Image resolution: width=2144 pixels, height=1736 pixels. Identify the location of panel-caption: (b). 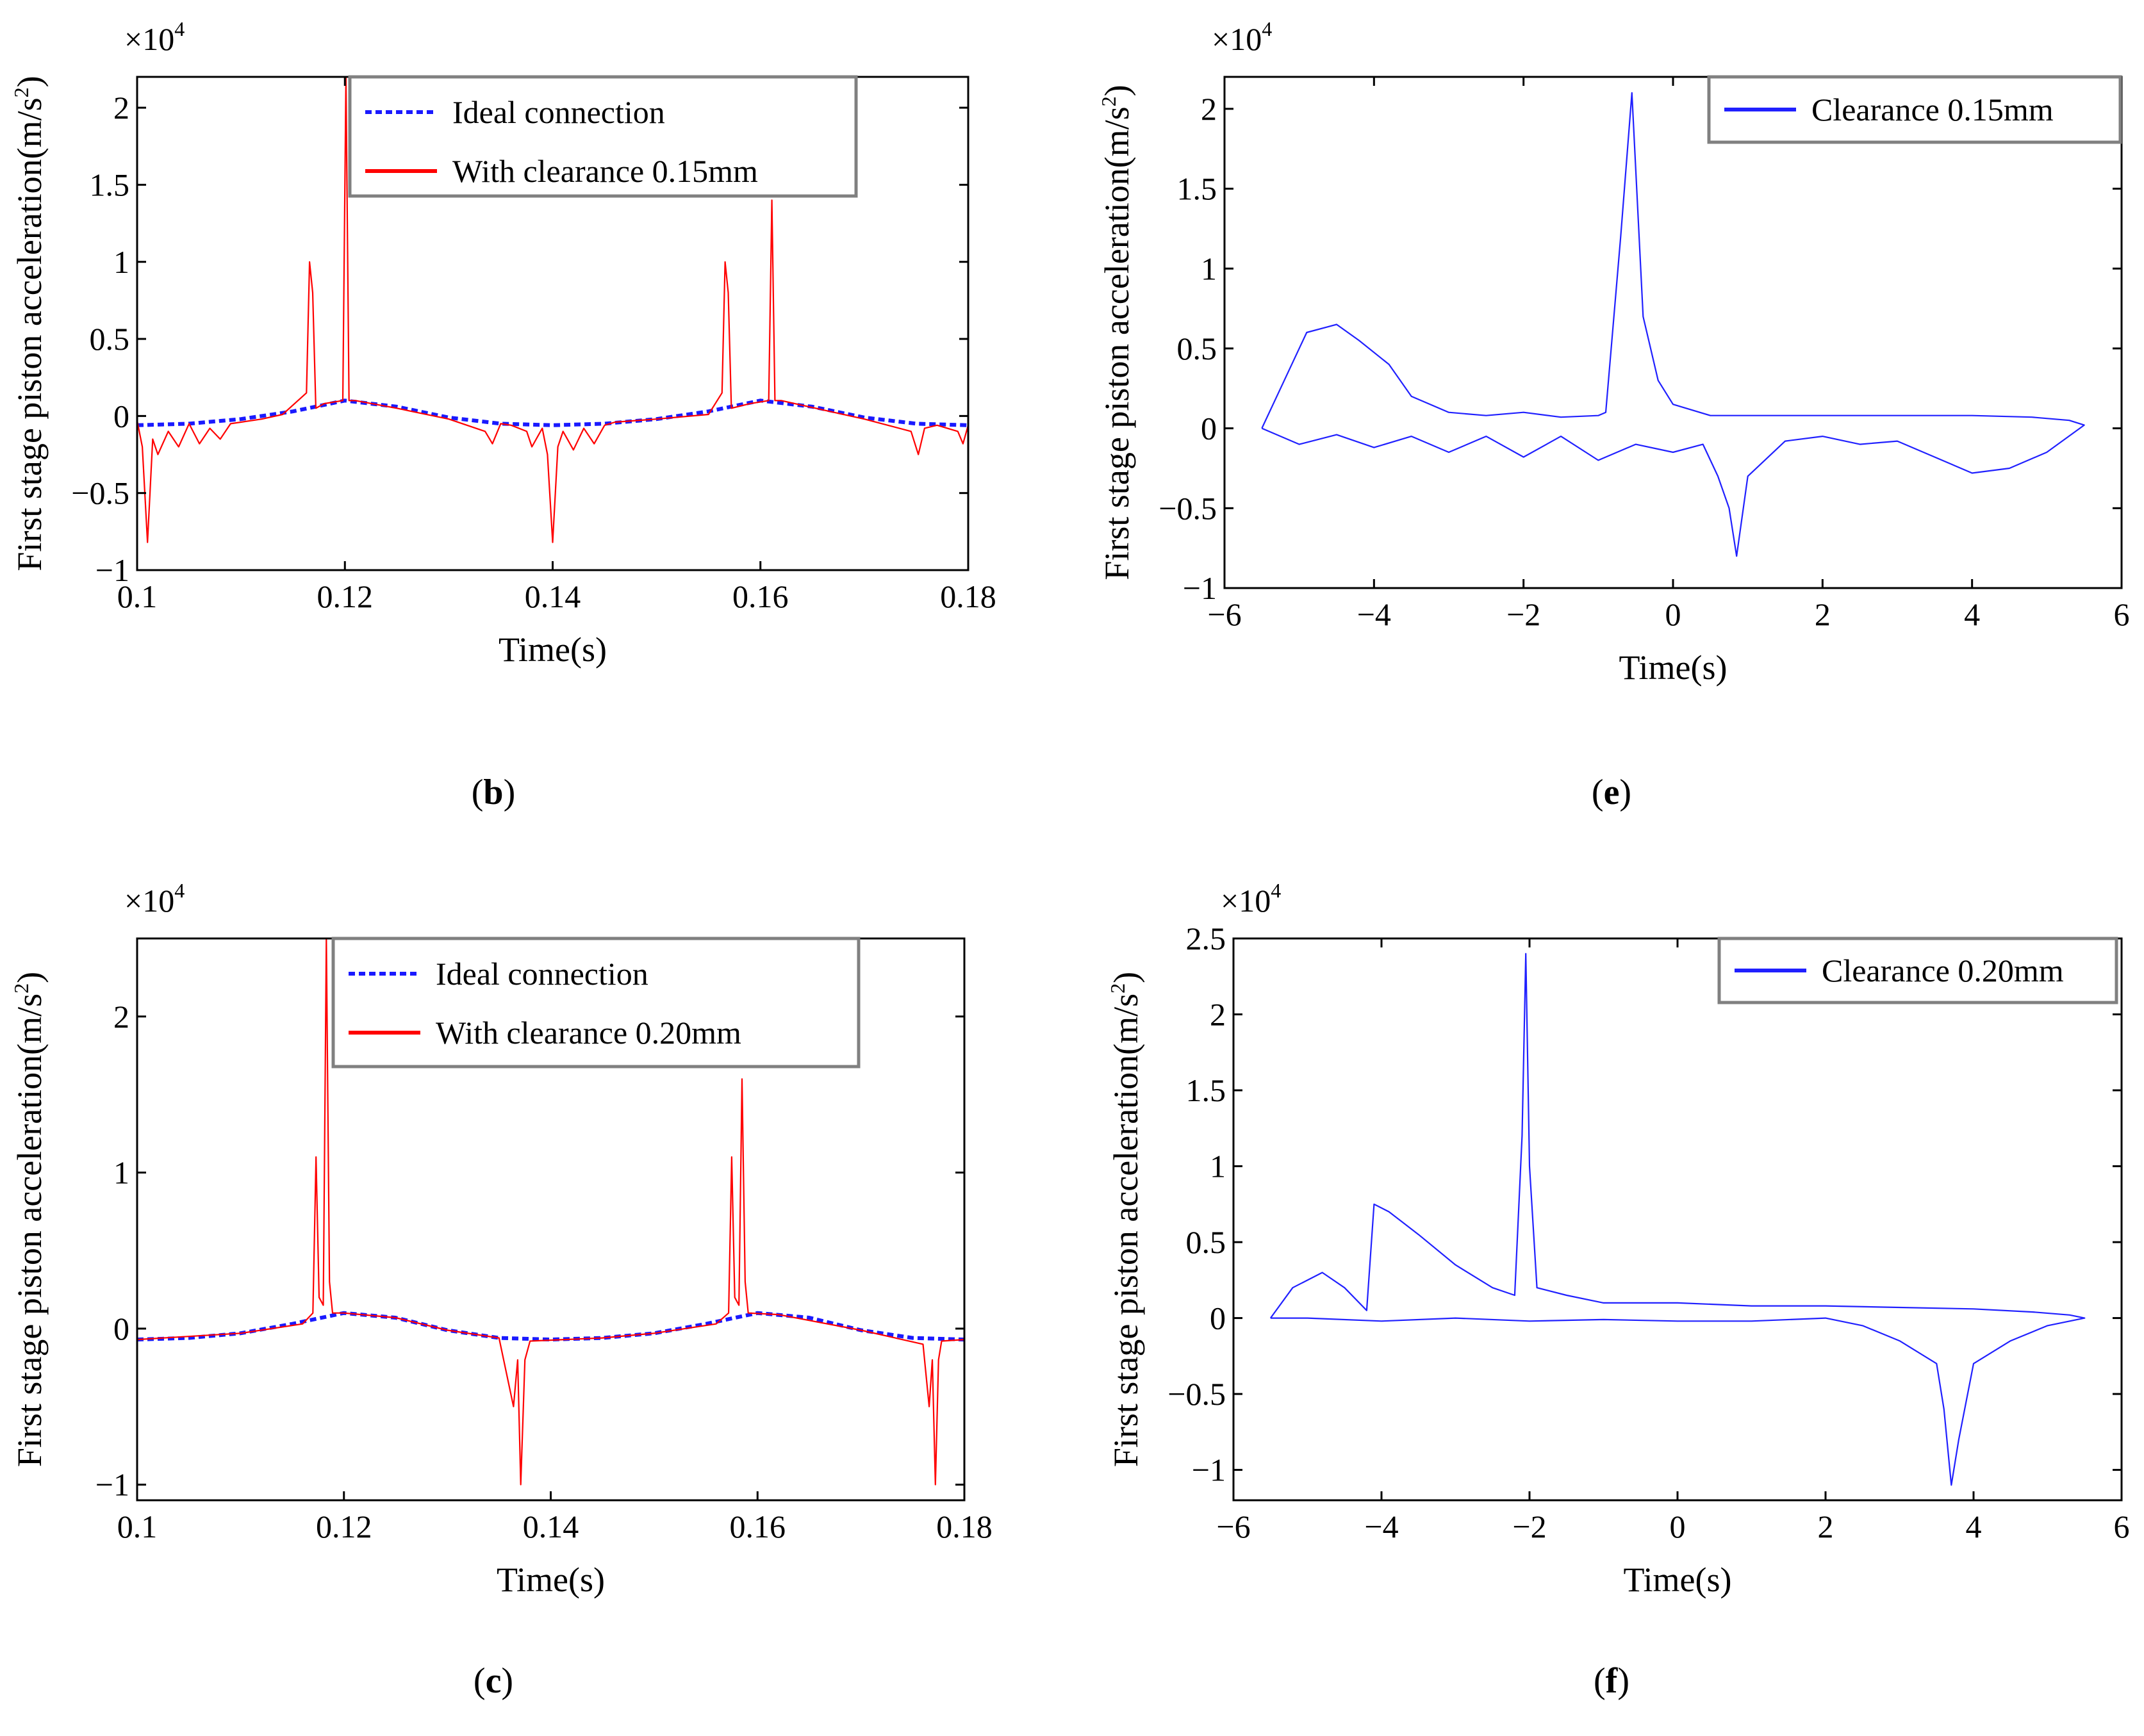
(493, 792).